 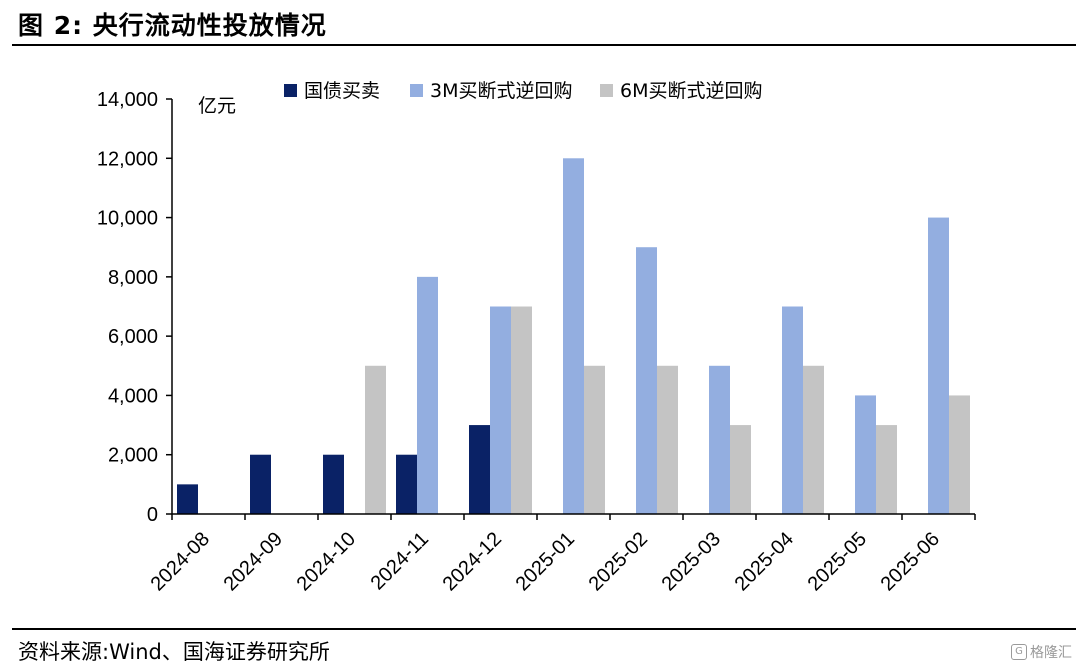 I want to click on x-tick-label: 2024-12, so click(x=472, y=561).